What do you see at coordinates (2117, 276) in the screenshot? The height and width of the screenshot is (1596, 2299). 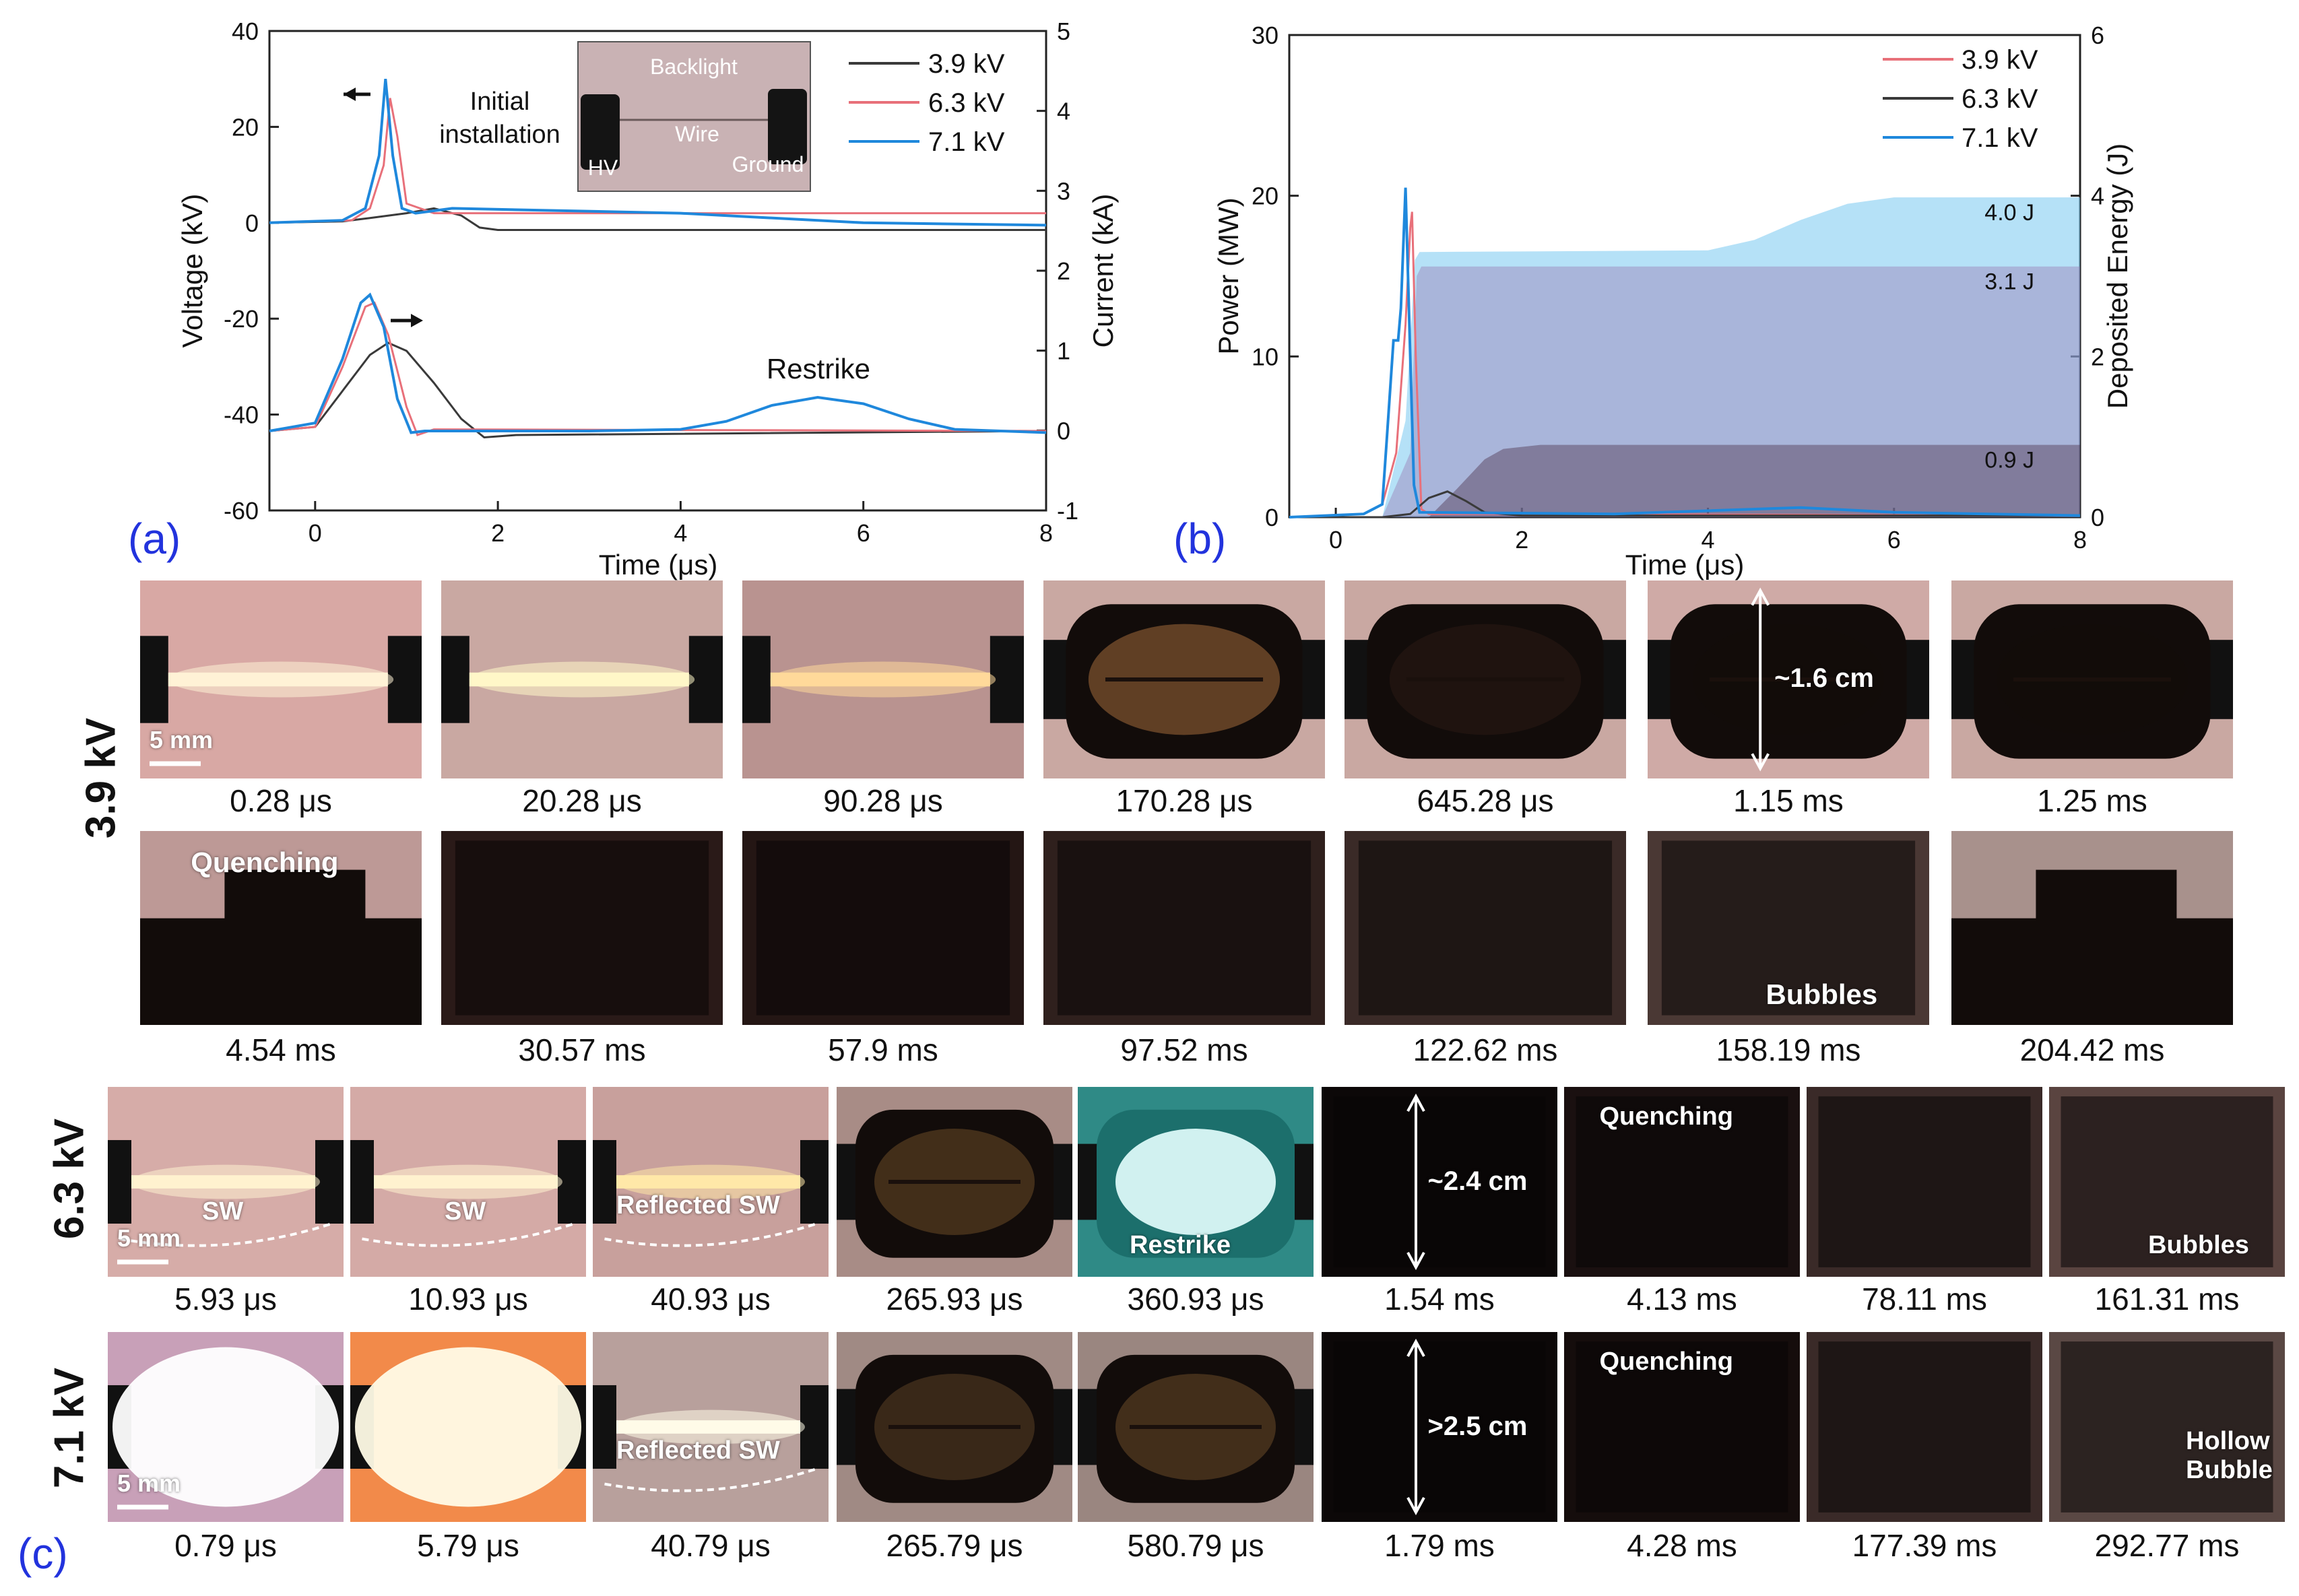 I see `y2-axis-label: Deposited Energy (J)` at bounding box center [2117, 276].